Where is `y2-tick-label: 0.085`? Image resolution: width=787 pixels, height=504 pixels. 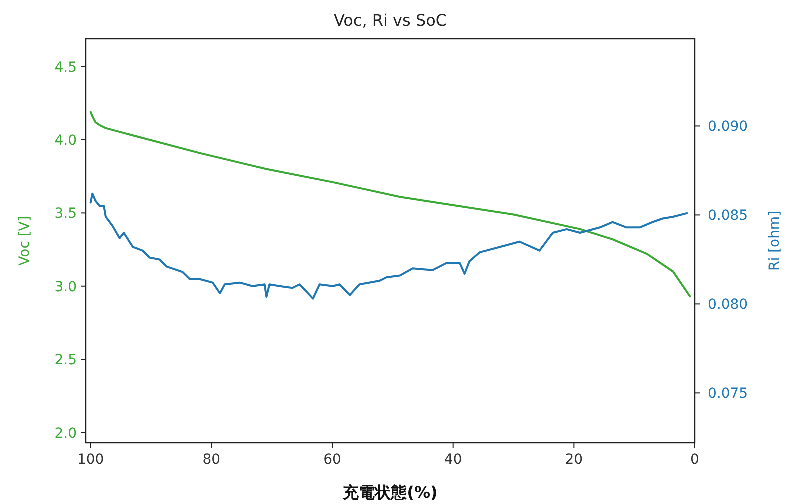 y2-tick-label: 0.085 is located at coordinates (728, 216).